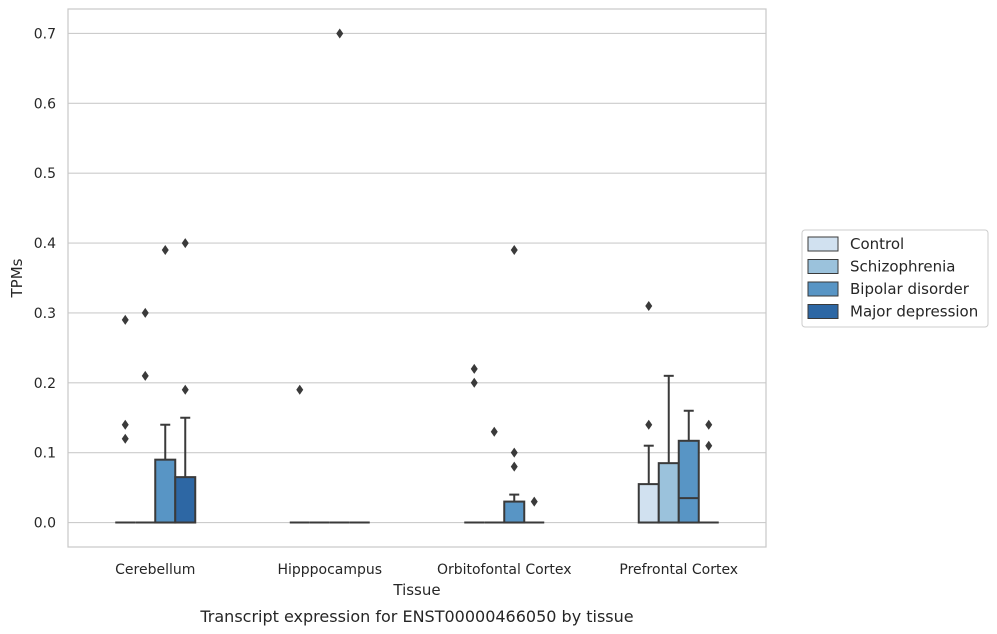 This screenshot has width=997, height=634. Describe the element at coordinates (17, 278) in the screenshot. I see `y-axis-title: TPMs` at that location.